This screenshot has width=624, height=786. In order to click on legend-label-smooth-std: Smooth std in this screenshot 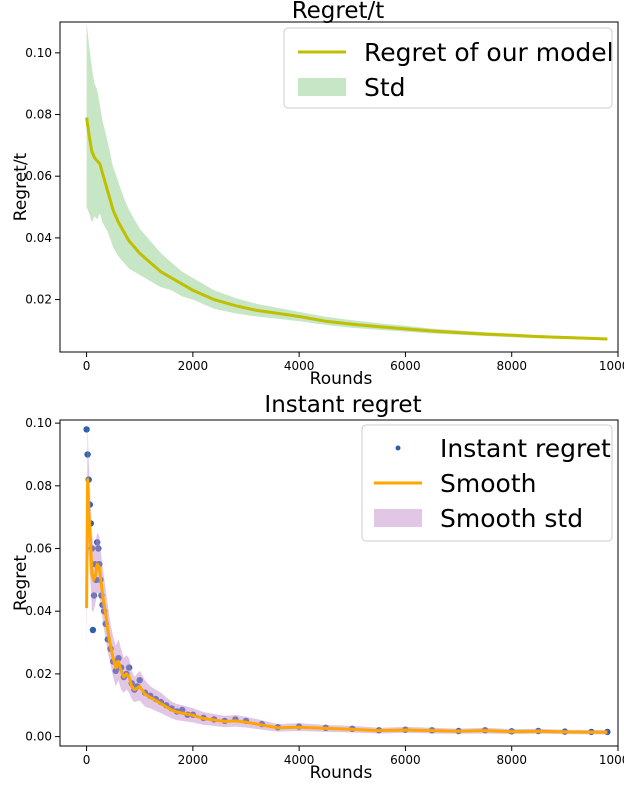, I will do `click(511, 518)`.